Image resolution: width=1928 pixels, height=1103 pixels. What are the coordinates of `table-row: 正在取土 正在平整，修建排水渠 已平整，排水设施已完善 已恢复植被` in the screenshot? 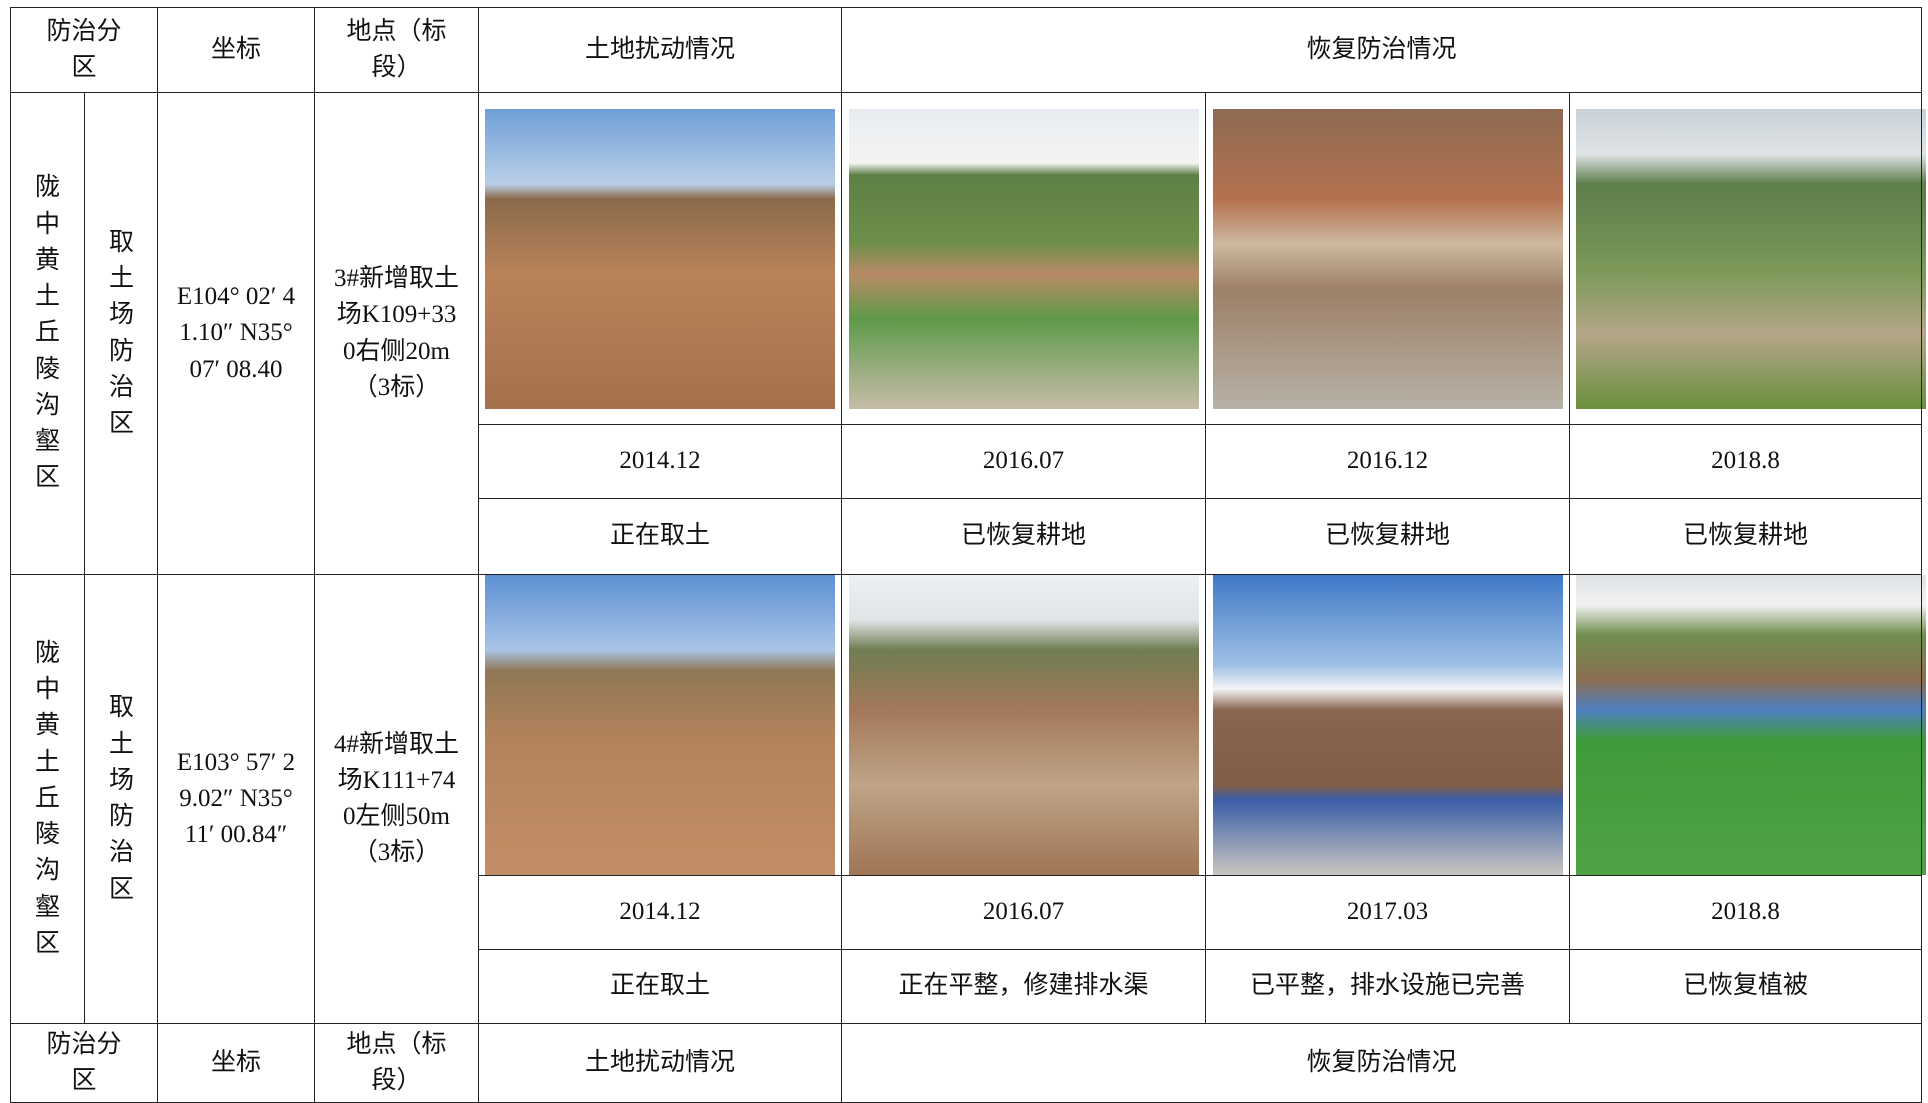 It's located at (967, 986).